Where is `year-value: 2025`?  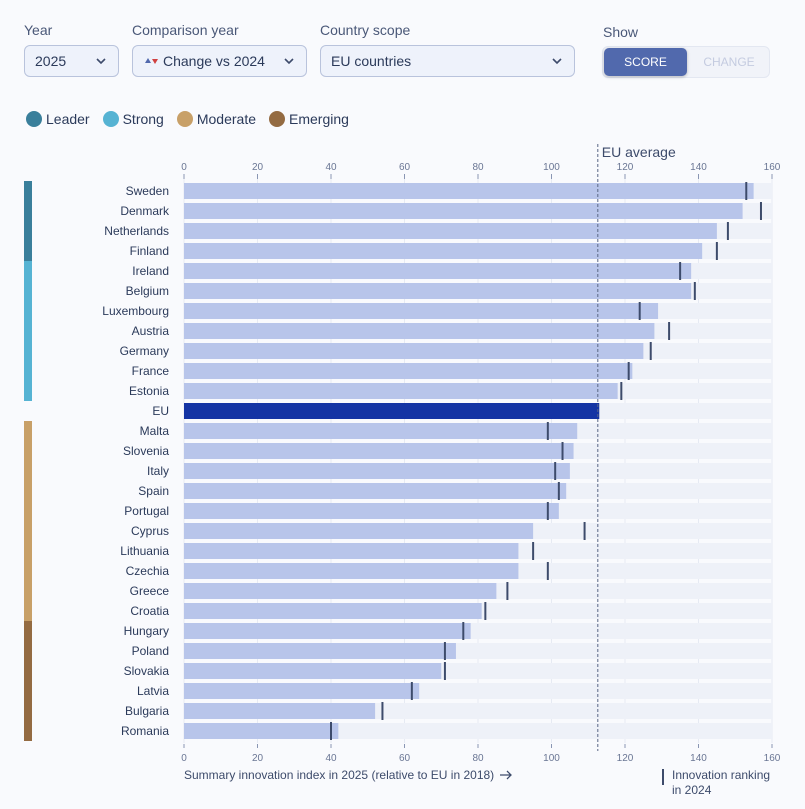
year-value: 2025 is located at coordinates (51, 61).